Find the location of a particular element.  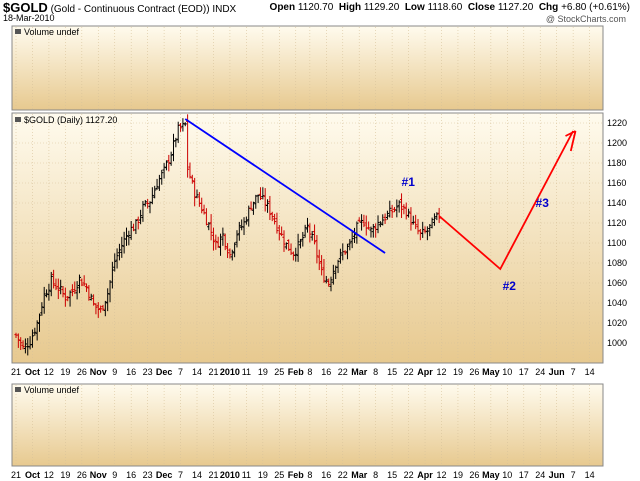

x-tick-label: Apr is located at coordinates (425, 475).